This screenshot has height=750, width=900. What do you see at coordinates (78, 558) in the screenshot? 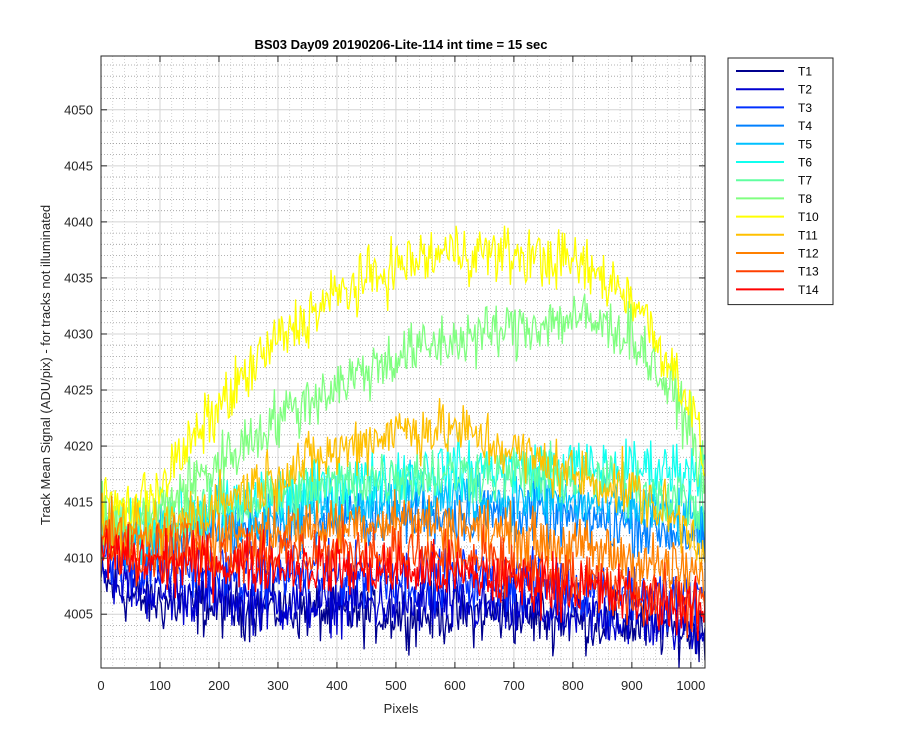
I see `y-tick-label: 4010` at bounding box center [78, 558].